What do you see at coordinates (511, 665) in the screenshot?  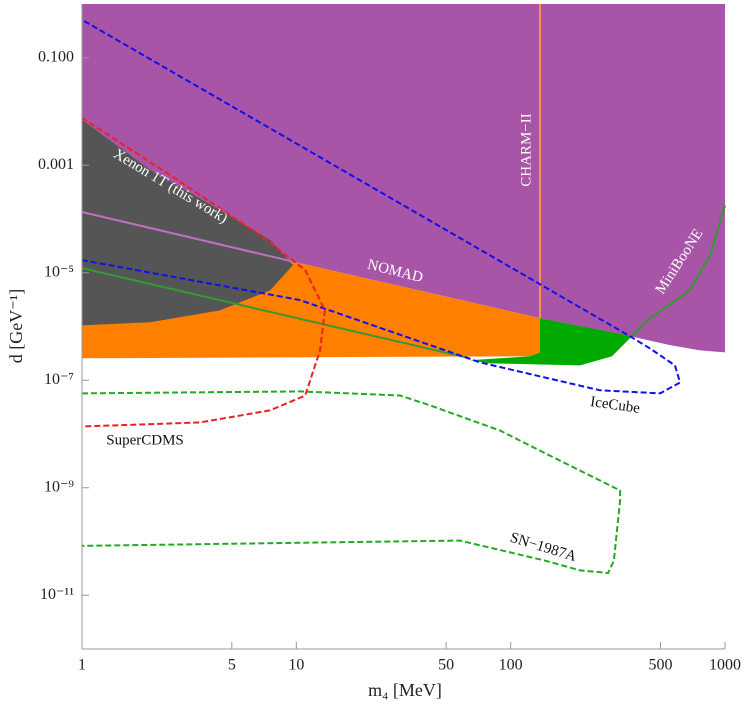 I see `x-tick-label: 100` at bounding box center [511, 665].